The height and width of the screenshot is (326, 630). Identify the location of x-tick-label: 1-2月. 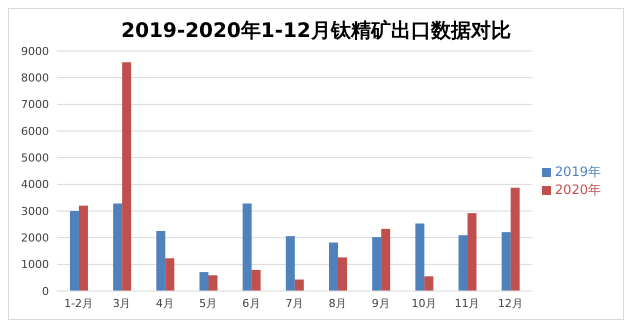
(79, 303).